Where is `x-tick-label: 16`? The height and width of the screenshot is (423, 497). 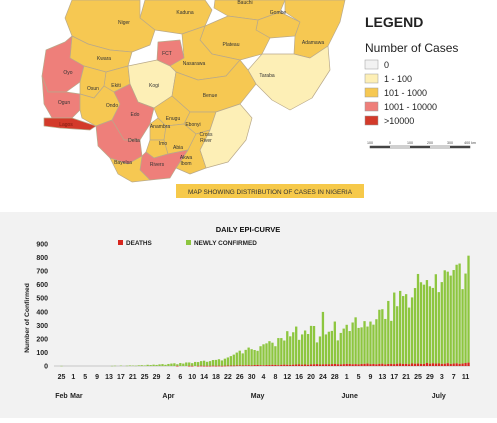
x-tick-label: 16 is located at coordinates (299, 377).